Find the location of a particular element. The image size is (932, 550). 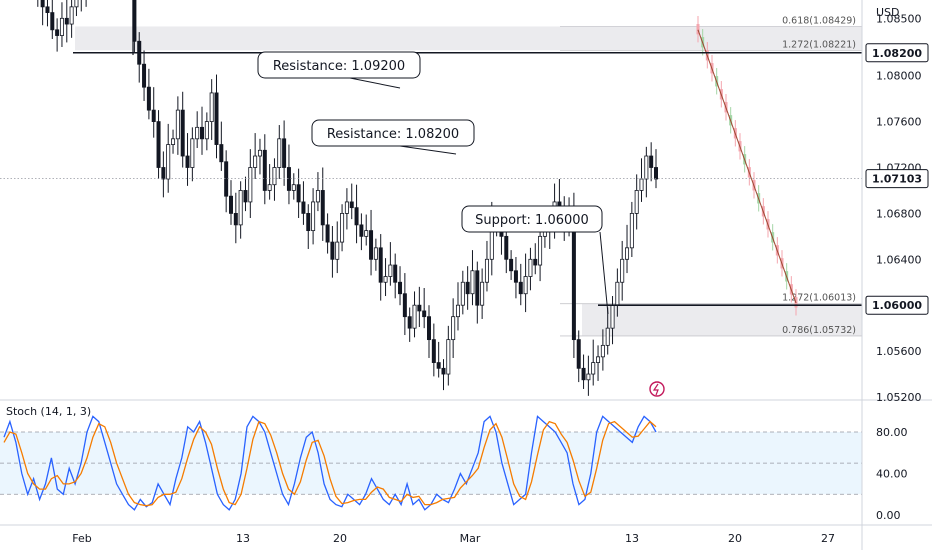

time-tick-label: 27 is located at coordinates (828, 538).